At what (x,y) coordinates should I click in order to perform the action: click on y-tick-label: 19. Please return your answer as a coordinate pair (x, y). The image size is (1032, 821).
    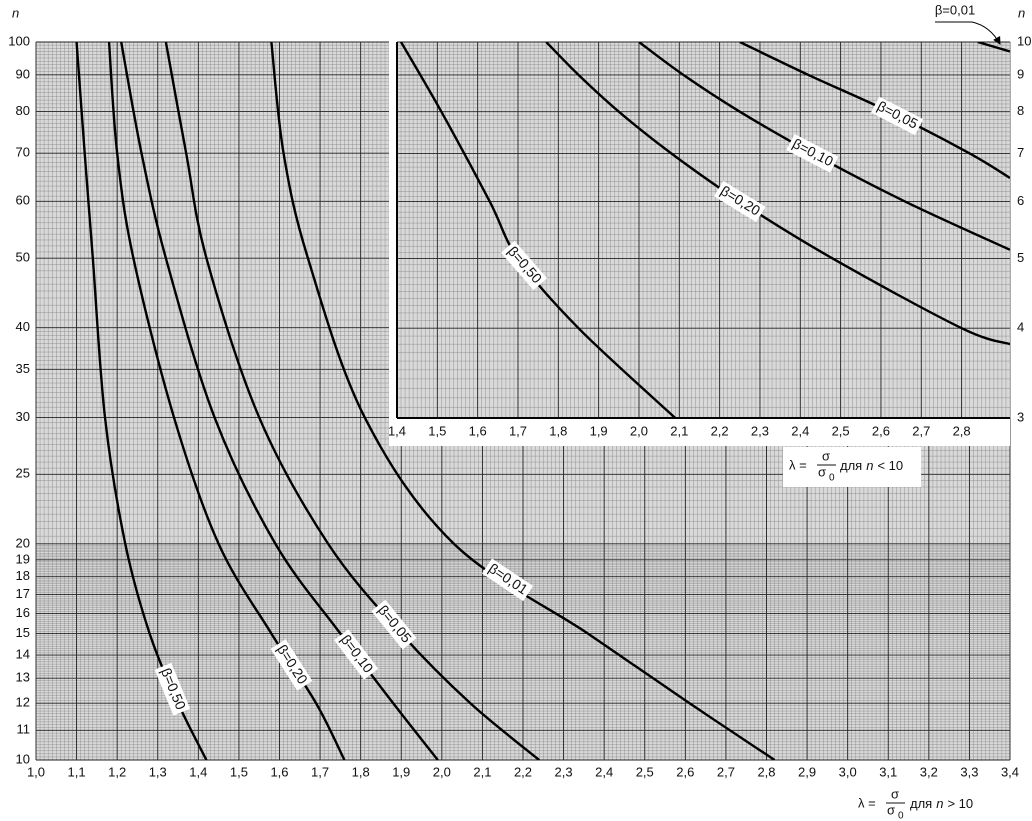
    Looking at the image, I should click on (23, 558).